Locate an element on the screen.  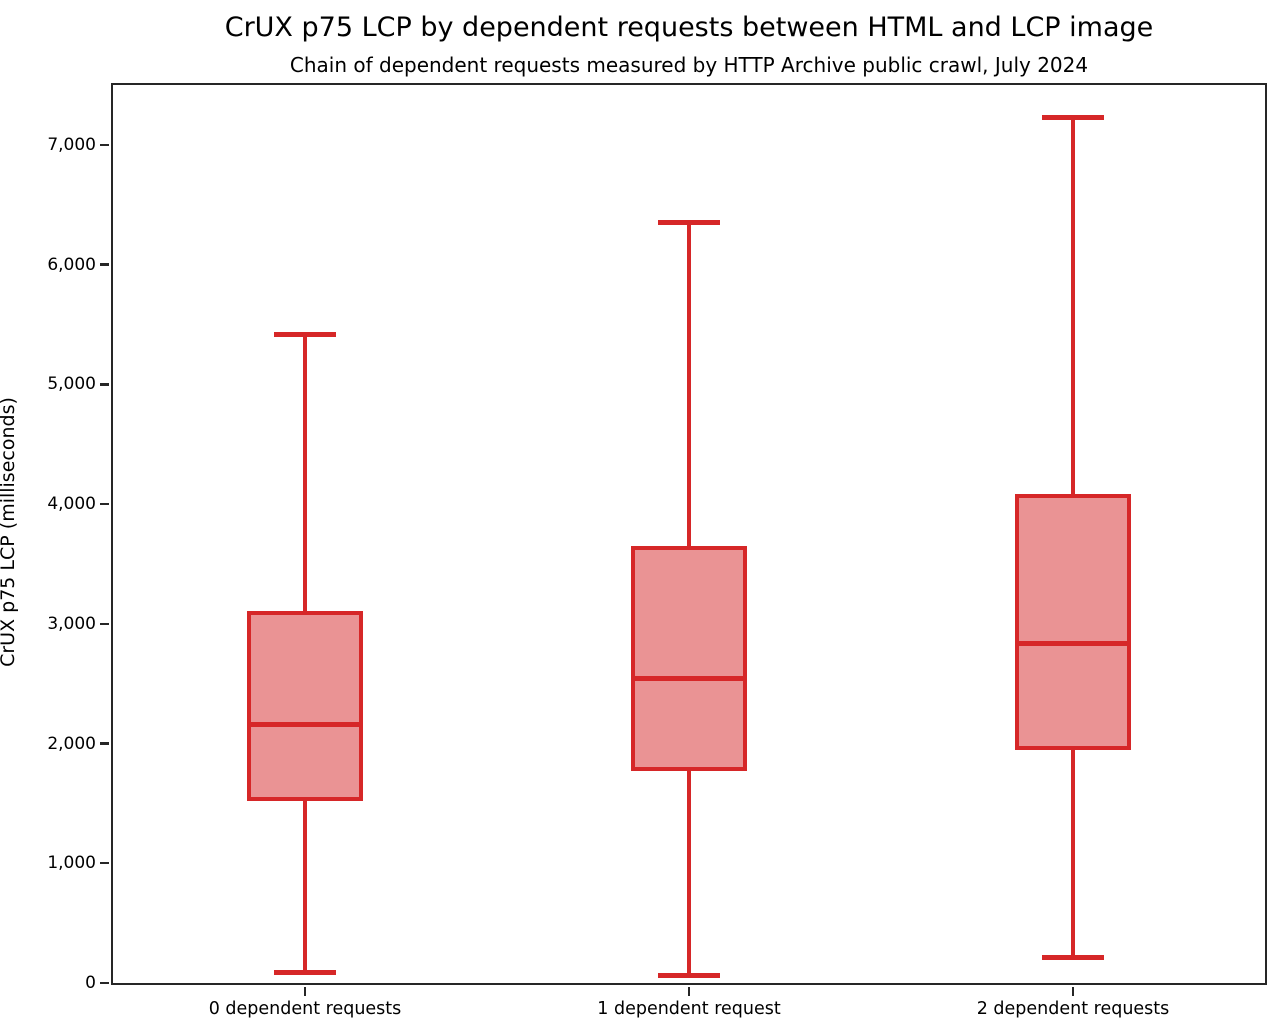
x-tick-label: 0 dependent requests is located at coordinates (305, 1009).